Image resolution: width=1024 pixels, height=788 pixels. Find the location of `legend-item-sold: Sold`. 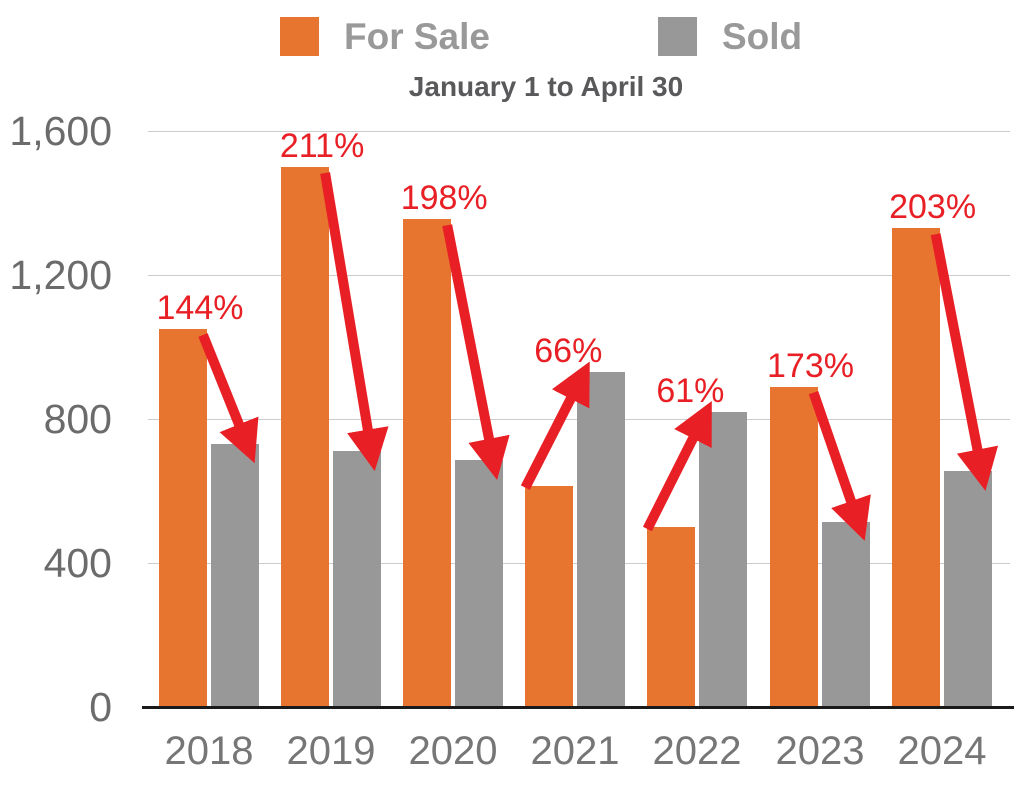

legend-item-sold: Sold is located at coordinates (730, 36).